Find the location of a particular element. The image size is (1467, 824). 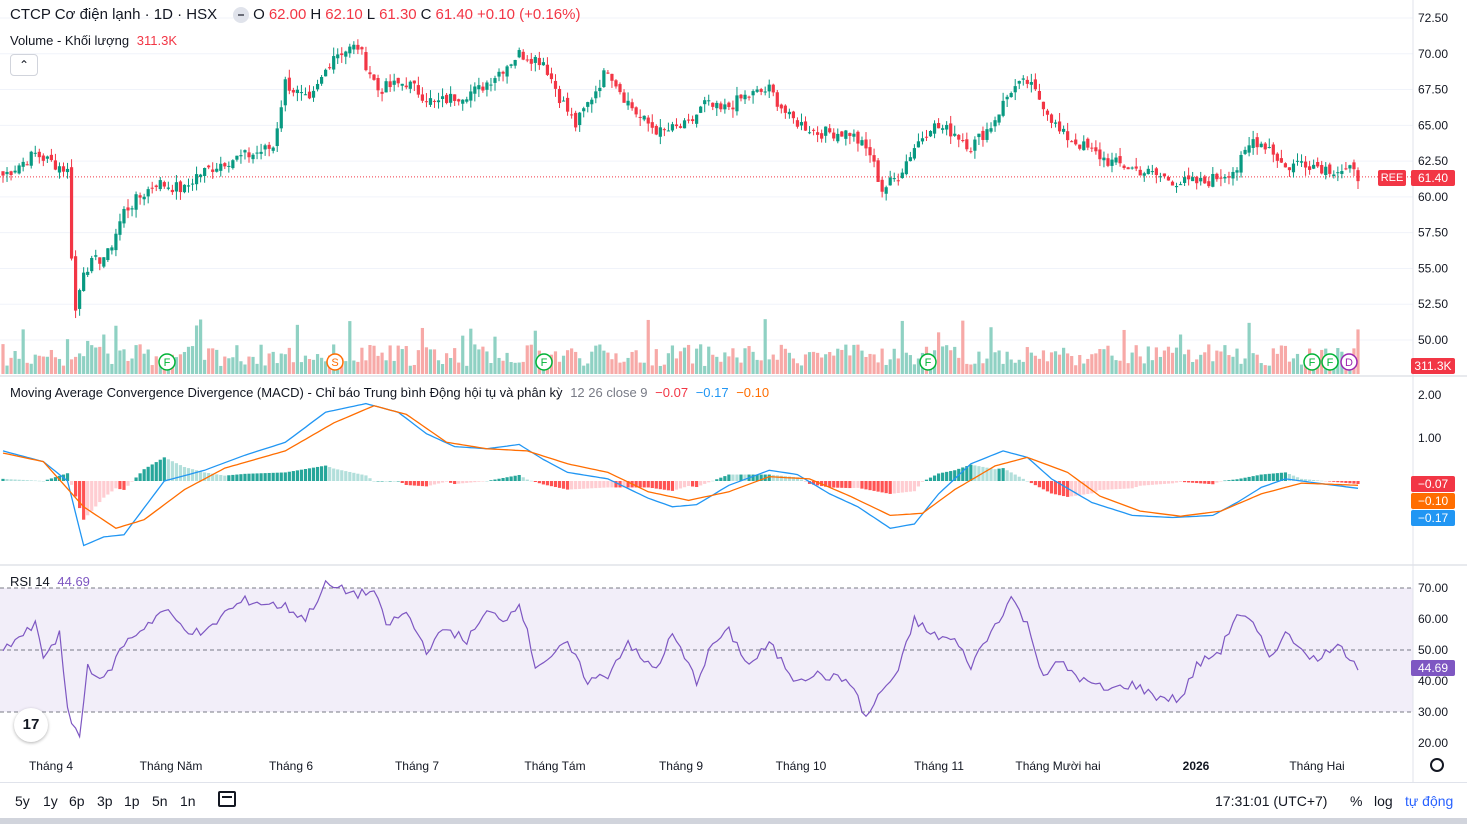

volume-bars is located at coordinates (680, 346).